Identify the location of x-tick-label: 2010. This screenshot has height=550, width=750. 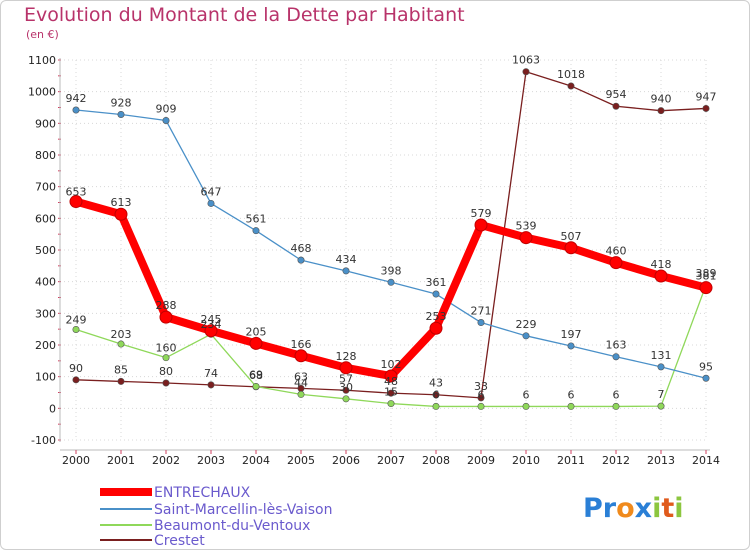
(526, 460).